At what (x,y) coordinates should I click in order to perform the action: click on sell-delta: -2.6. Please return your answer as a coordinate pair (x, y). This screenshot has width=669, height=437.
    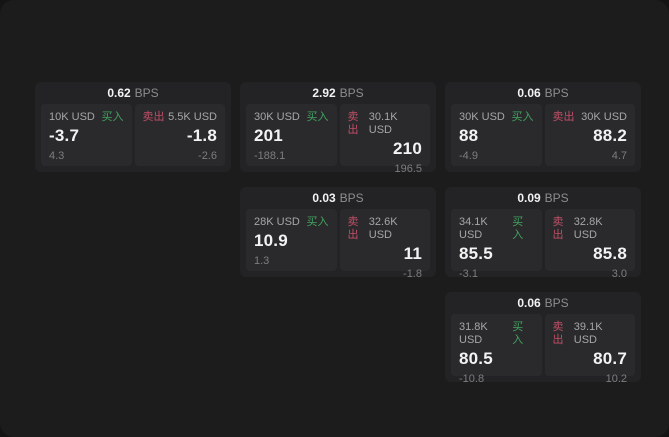
    Looking at the image, I should click on (207, 156).